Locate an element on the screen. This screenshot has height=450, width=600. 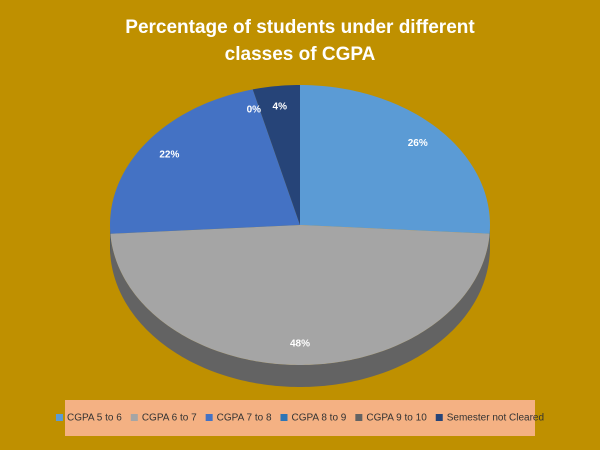
legend-label: CGPA 6 to 7 is located at coordinates (169, 418).